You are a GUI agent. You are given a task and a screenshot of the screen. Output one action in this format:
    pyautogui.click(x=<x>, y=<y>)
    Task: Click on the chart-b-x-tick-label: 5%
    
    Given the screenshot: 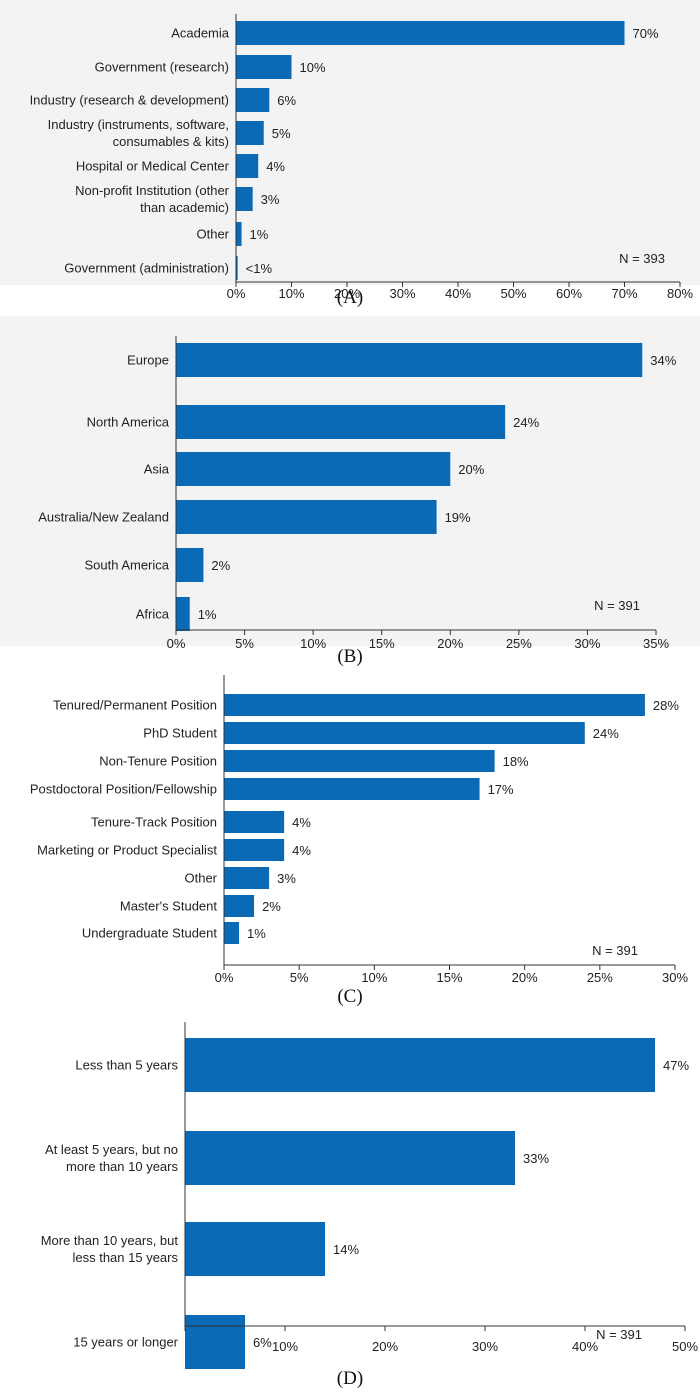 What is the action you would take?
    pyautogui.click(x=244, y=643)
    